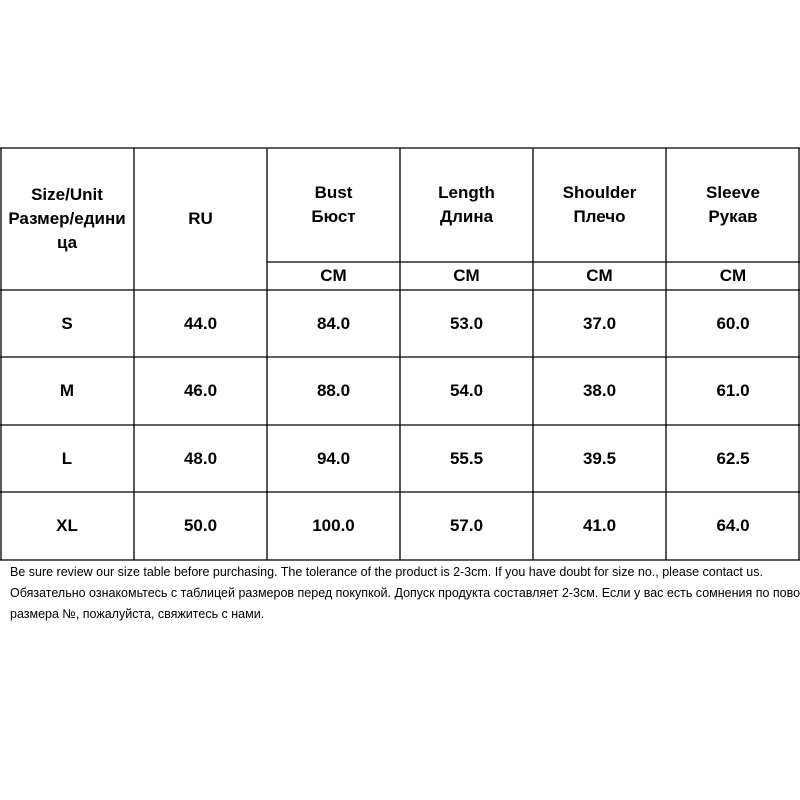 The width and height of the screenshot is (800, 800). Describe the element at coordinates (137, 614) in the screenshot. I see `note-line: размера №, пожалуйста, свяжитесь с нами.` at that location.